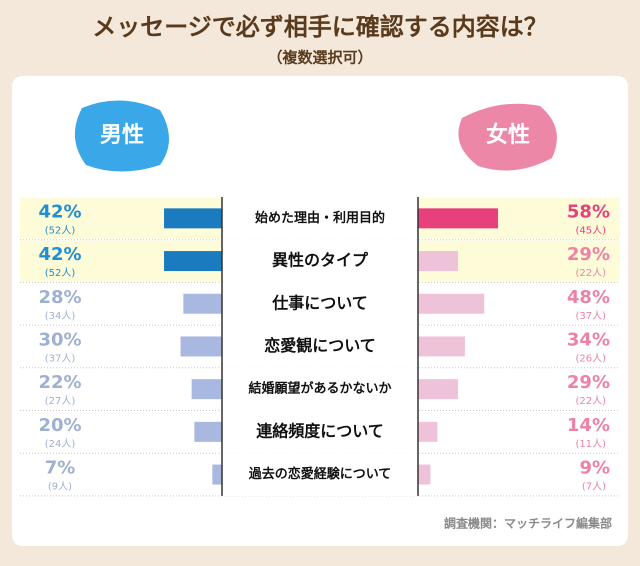  What do you see at coordinates (59, 339) in the screenshot?
I see `value-label: 30%` at bounding box center [59, 339].